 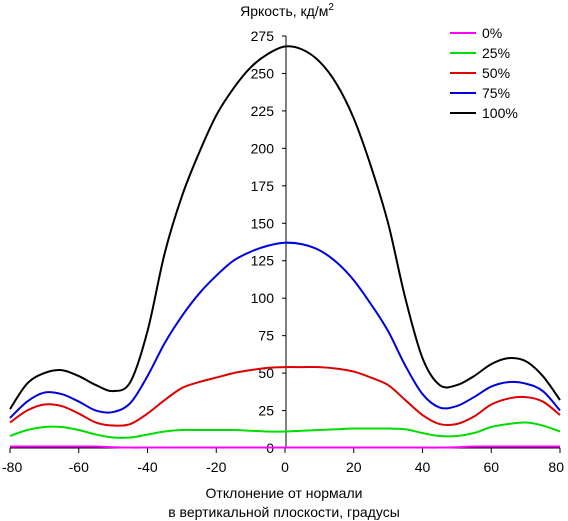 What do you see at coordinates (496, 53) in the screenshot?
I see `legend-label: 25%` at bounding box center [496, 53].